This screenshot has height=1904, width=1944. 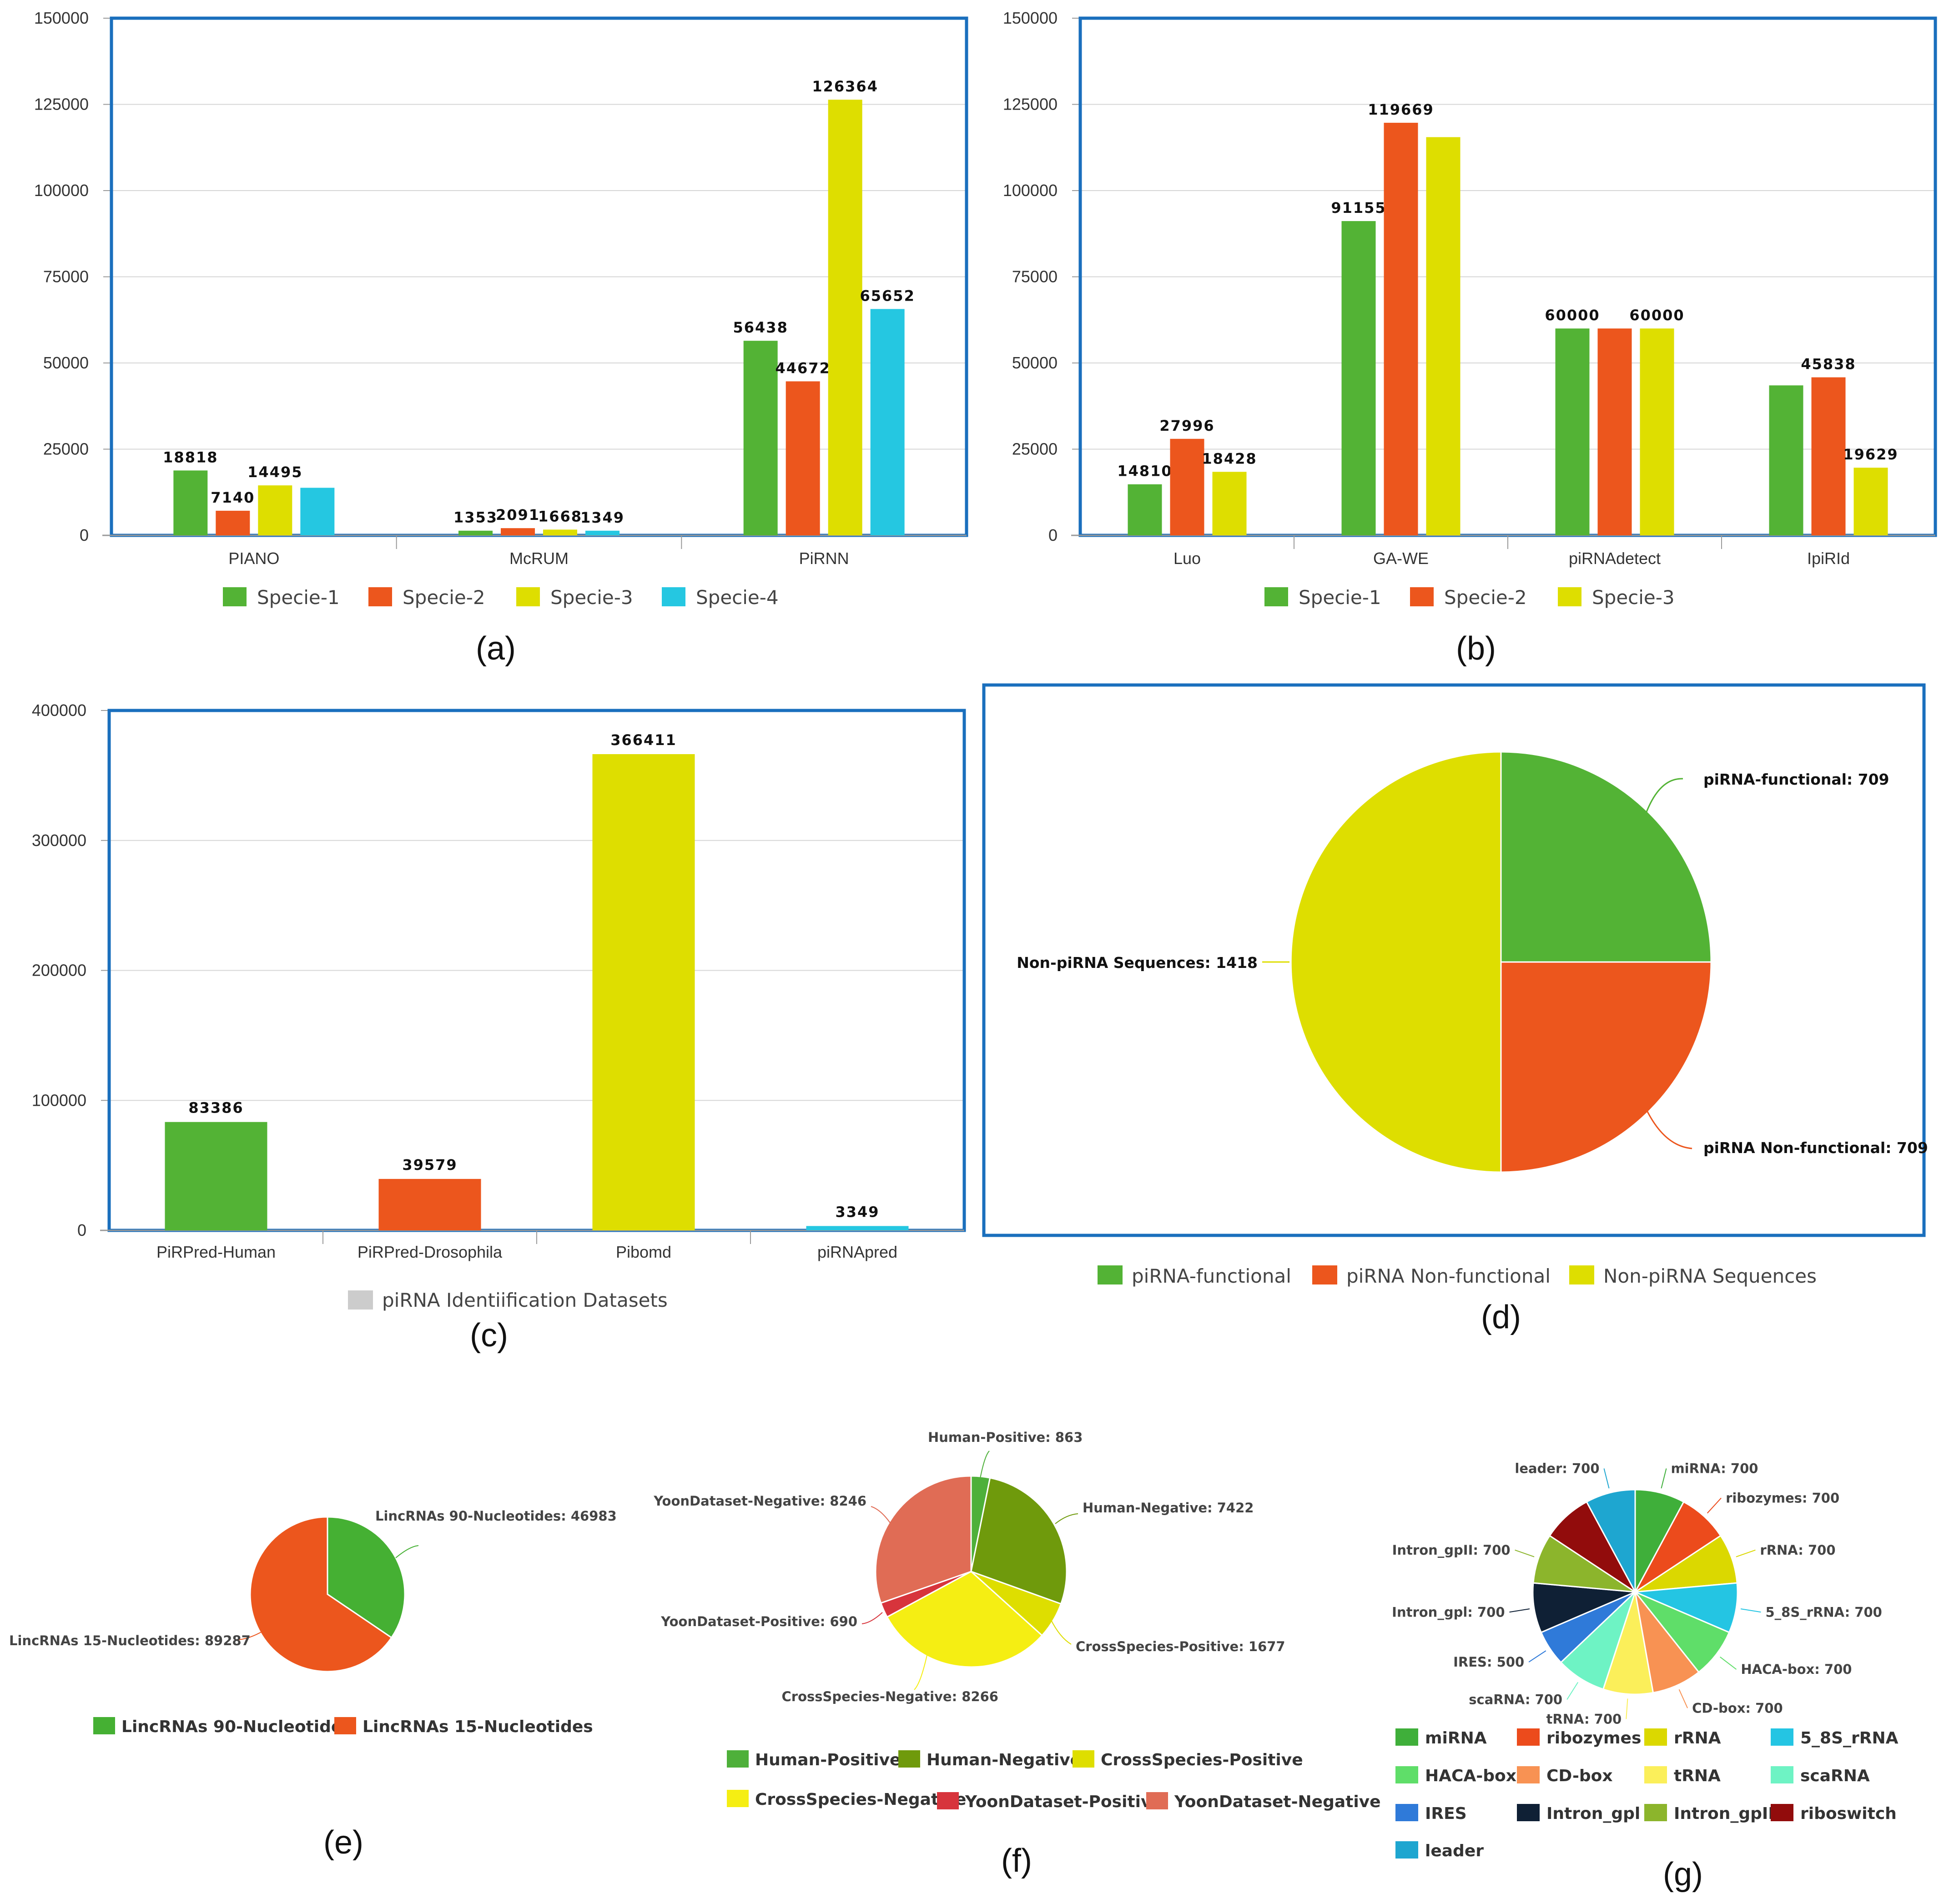 I want to click on pie-slice-mirna, so click(x=1659, y=1540).